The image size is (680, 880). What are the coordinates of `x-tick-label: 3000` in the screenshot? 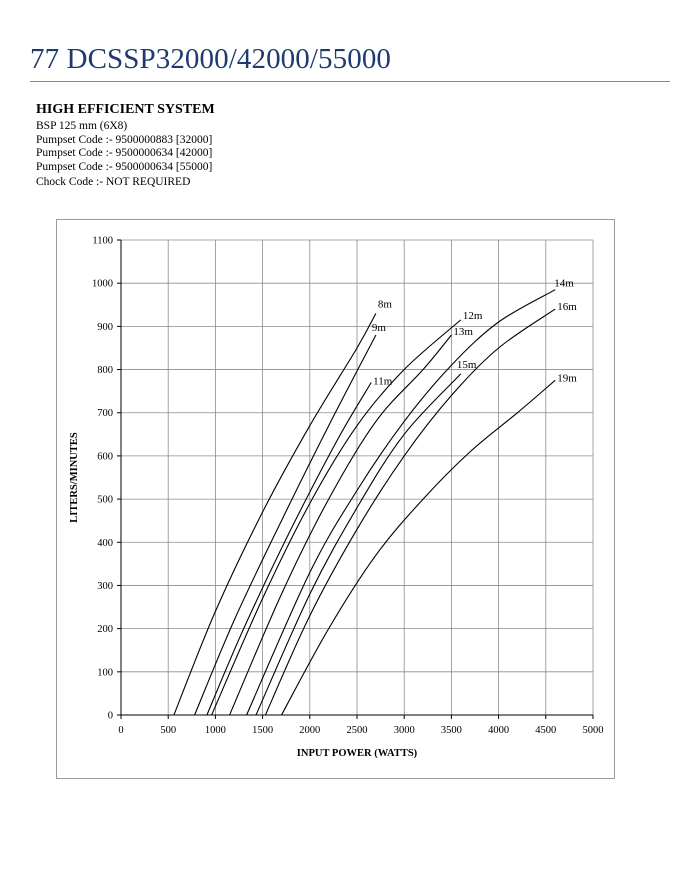 It's located at (404, 730).